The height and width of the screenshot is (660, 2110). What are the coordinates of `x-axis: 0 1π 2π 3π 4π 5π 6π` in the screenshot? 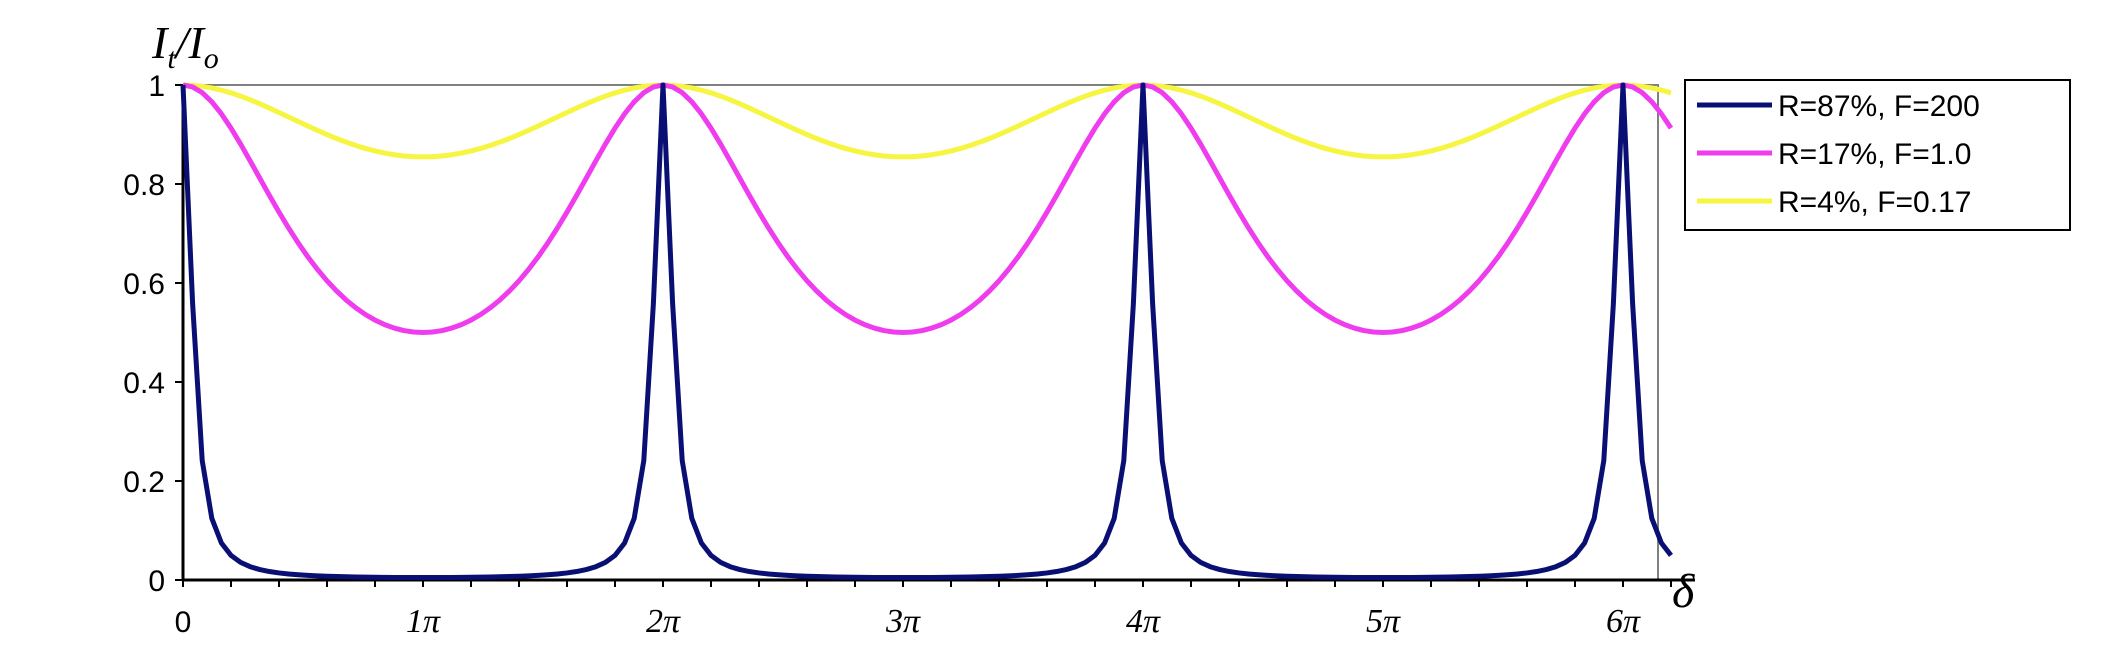 It's located at (935, 609).